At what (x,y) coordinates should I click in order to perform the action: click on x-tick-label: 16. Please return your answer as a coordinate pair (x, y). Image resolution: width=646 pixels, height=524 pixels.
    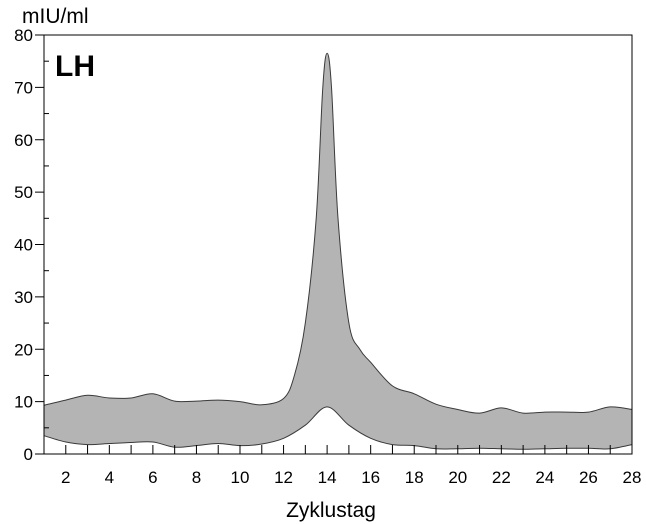
    Looking at the image, I should click on (370, 477).